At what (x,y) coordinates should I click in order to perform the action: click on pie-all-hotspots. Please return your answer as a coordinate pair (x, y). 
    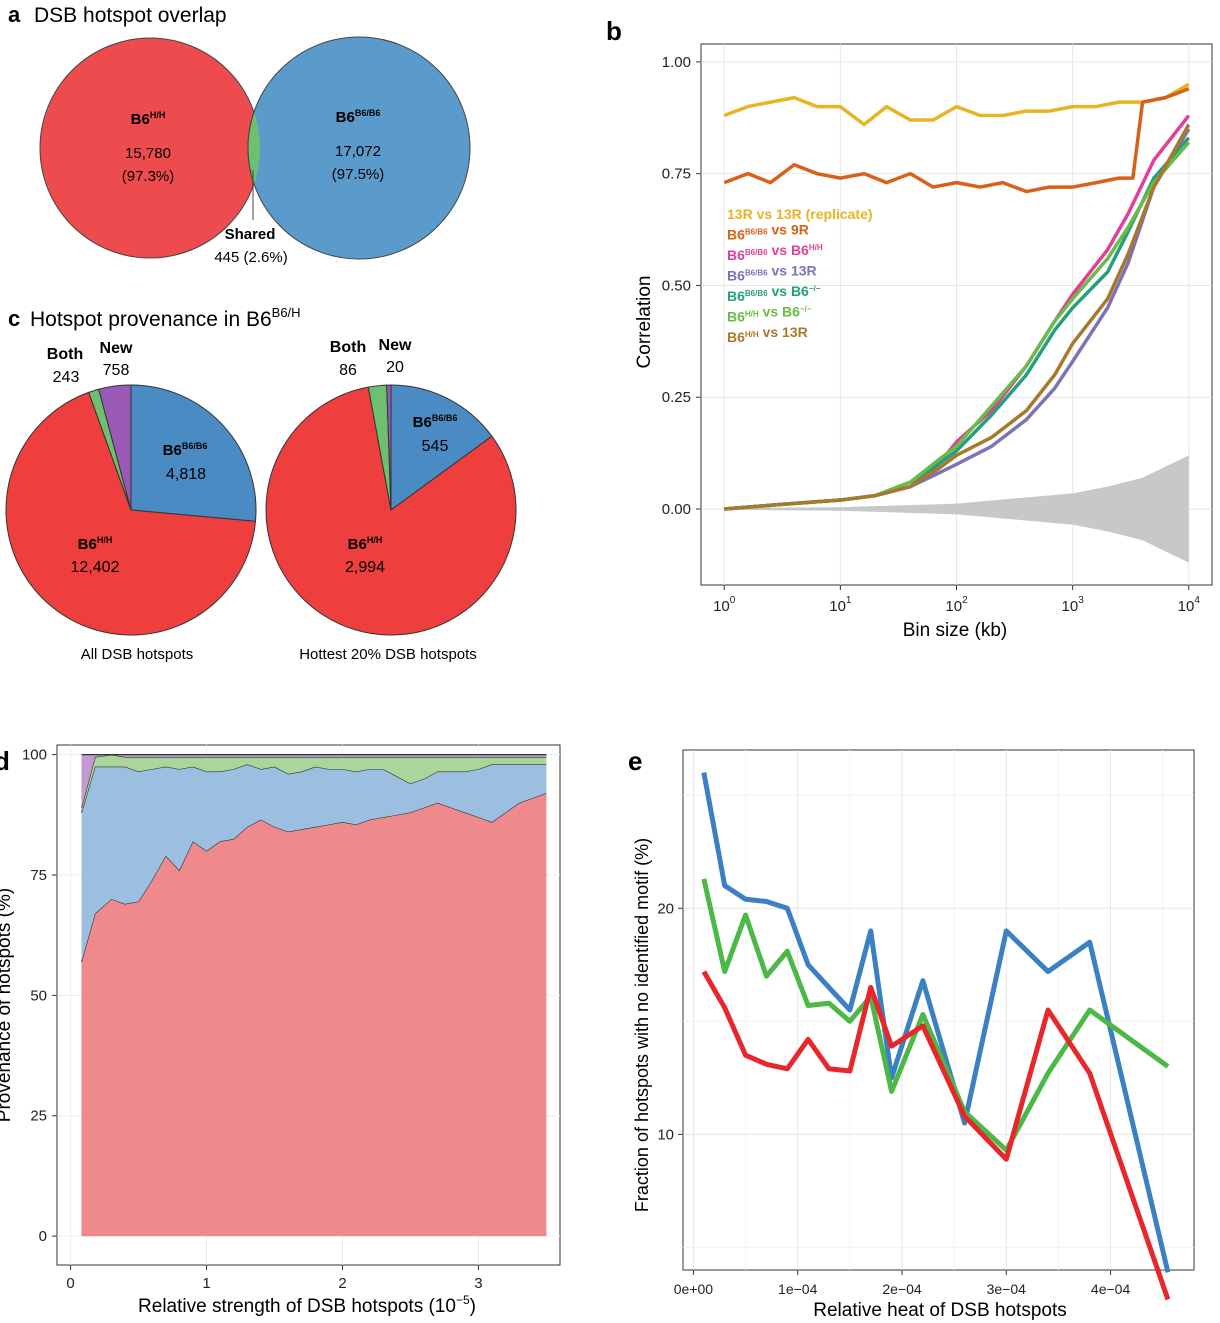
    Looking at the image, I should click on (131, 510).